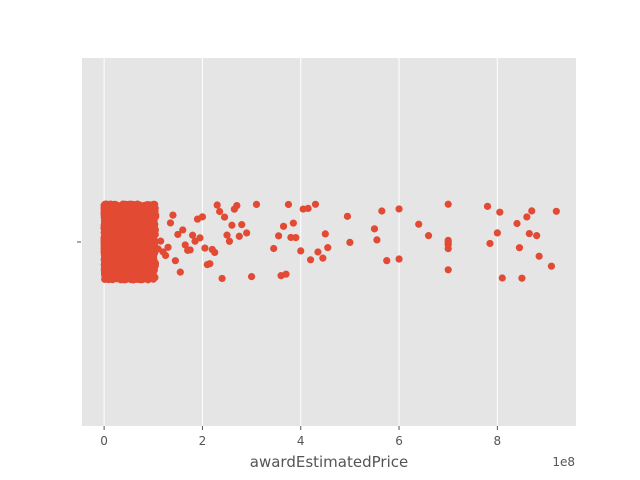  Describe the element at coordinates (399, 441) in the screenshot. I see `x-tick-label: 6` at that location.